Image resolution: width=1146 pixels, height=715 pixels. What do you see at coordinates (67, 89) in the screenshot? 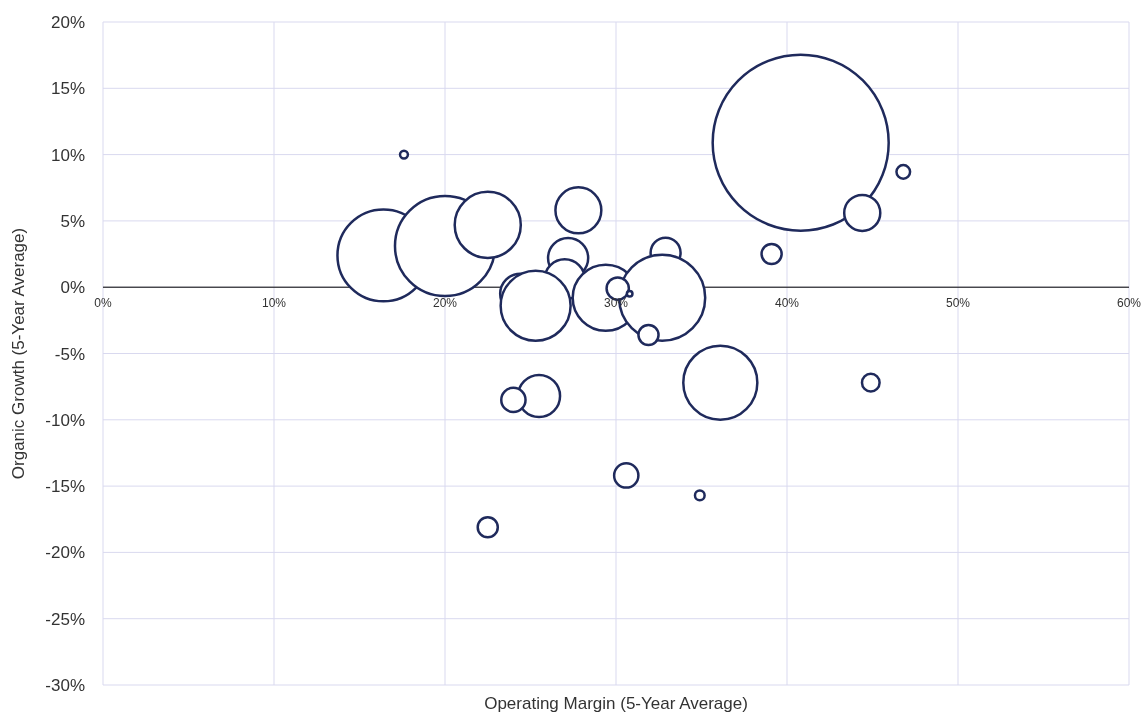
I see `y-tick-label: 15%` at bounding box center [67, 89].